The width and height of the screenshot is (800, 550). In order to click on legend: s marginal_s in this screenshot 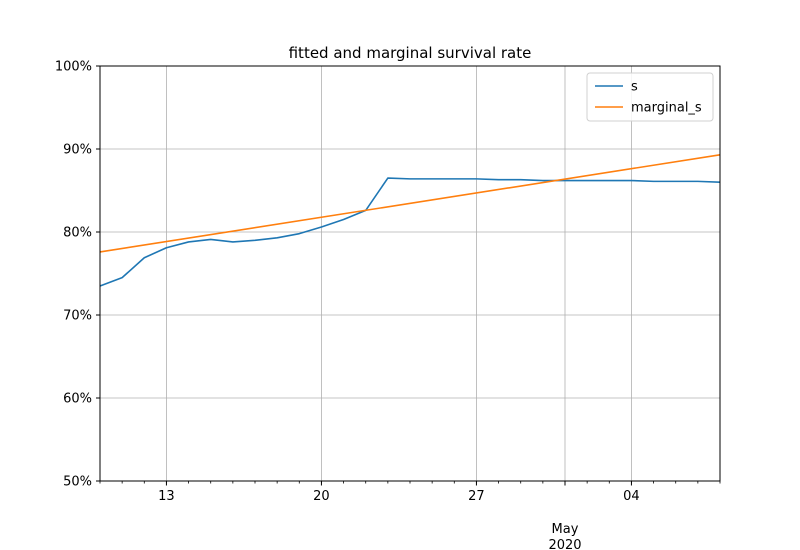, I will do `click(650, 97)`.